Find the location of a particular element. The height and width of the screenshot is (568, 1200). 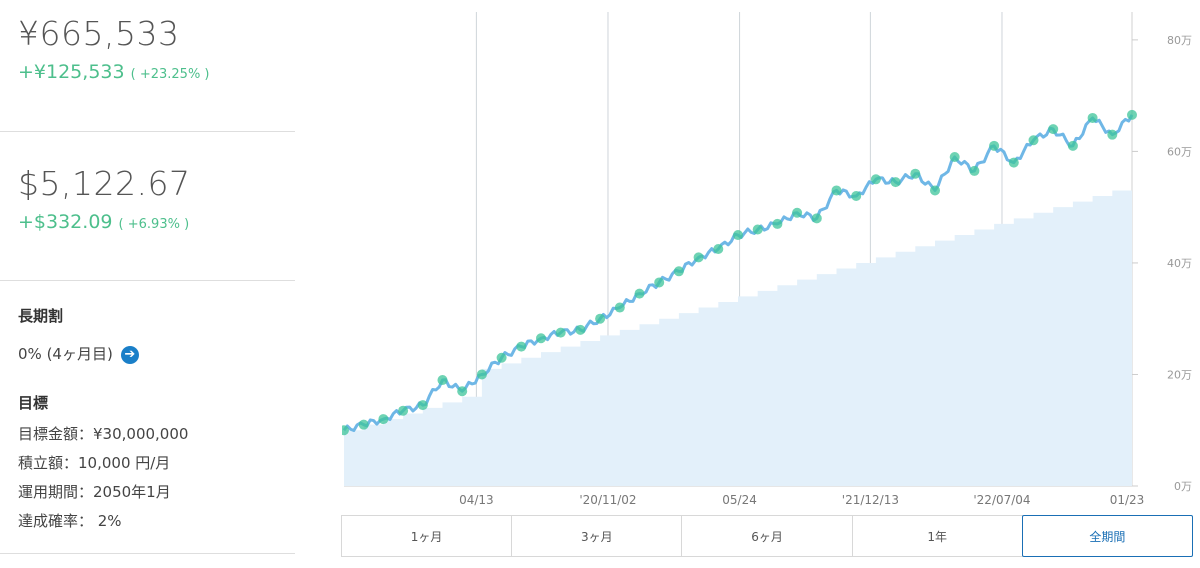

x-tick-label: '20/11/02 is located at coordinates (607, 500).